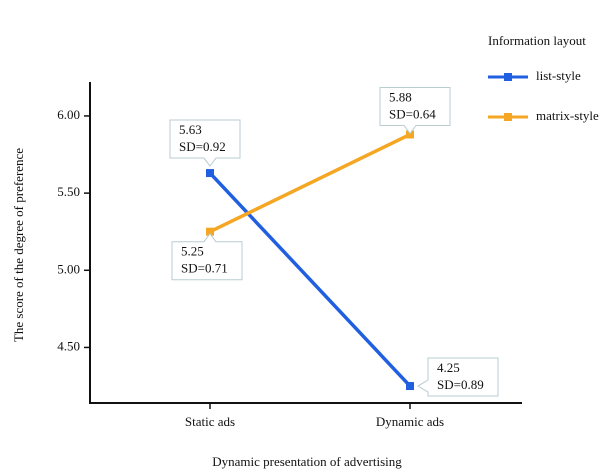 This screenshot has height=473, width=616. Describe the element at coordinates (18, 245) in the screenshot. I see `y-axis-label: The score of the degree of preference` at that location.